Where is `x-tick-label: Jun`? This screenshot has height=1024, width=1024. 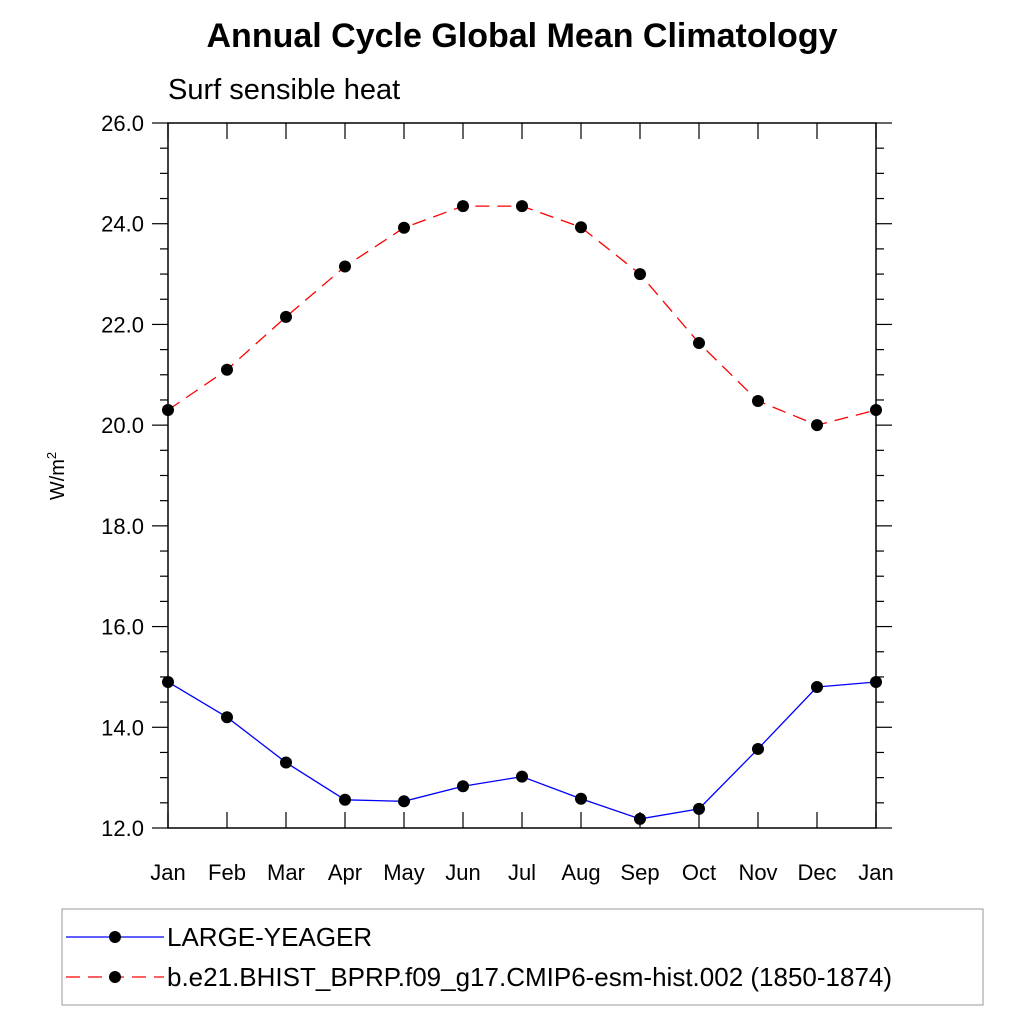 x-tick-label: Jun is located at coordinates (462, 872).